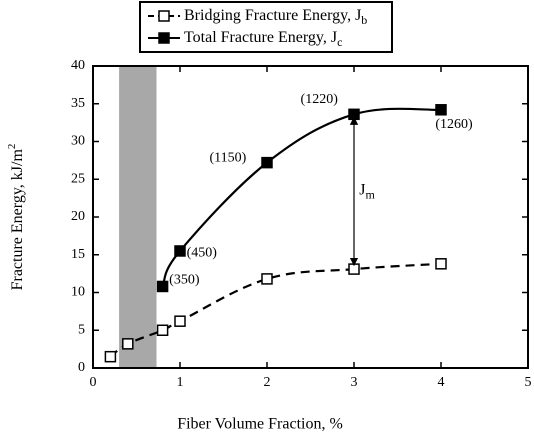 The image size is (534, 441). Describe the element at coordinates (275, 310) in the screenshot. I see `series-line` at that location.